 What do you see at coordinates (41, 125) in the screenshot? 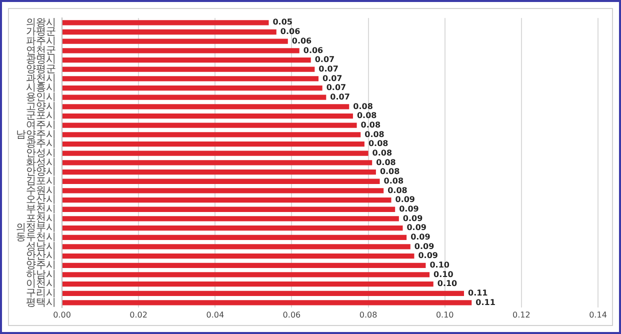
I see `y-tick-label: 여주시` at bounding box center [41, 125].